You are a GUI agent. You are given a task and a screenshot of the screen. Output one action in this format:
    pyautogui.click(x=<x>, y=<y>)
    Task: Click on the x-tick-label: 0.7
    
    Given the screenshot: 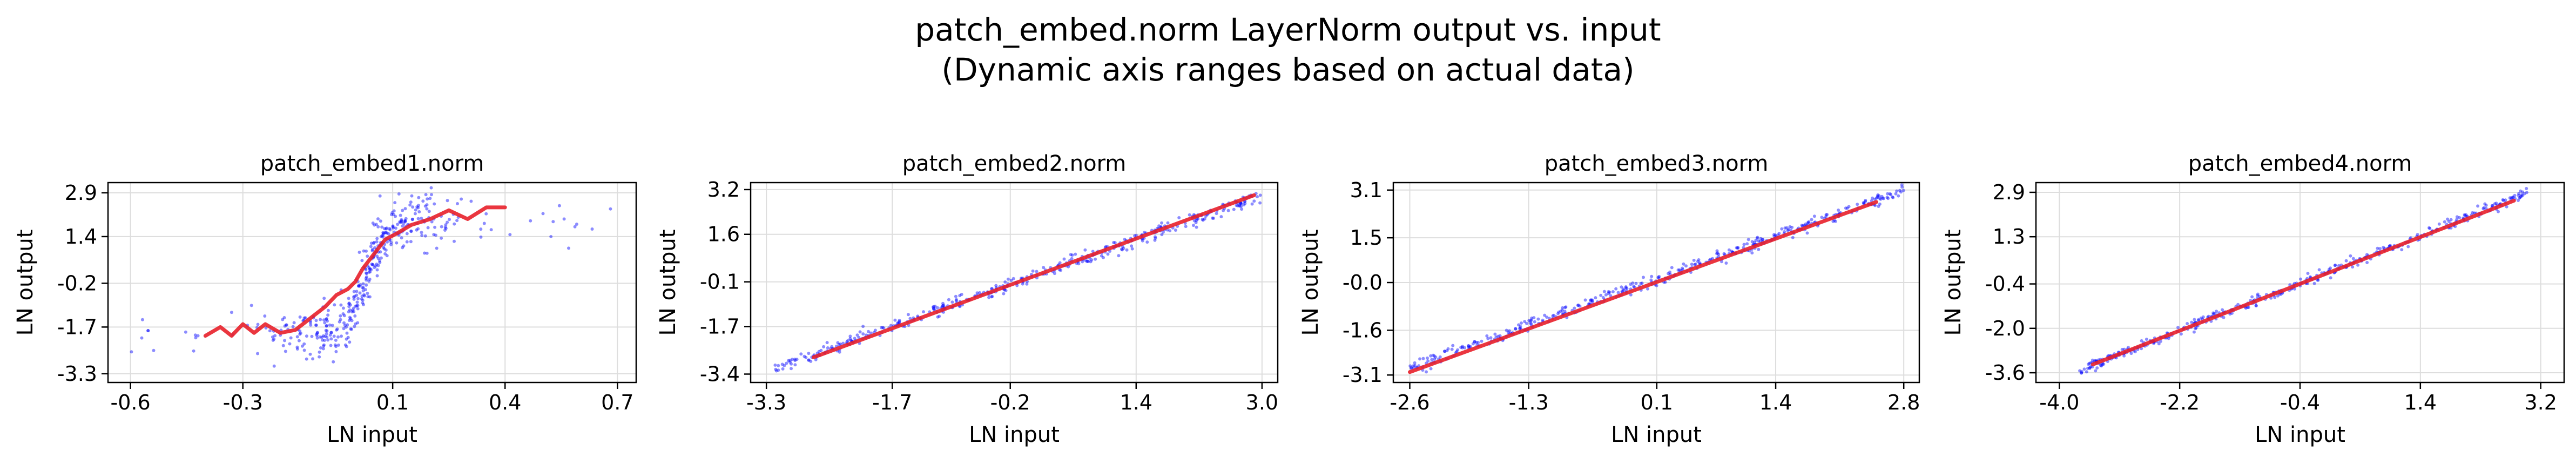 What is the action you would take?
    pyautogui.click(x=617, y=402)
    